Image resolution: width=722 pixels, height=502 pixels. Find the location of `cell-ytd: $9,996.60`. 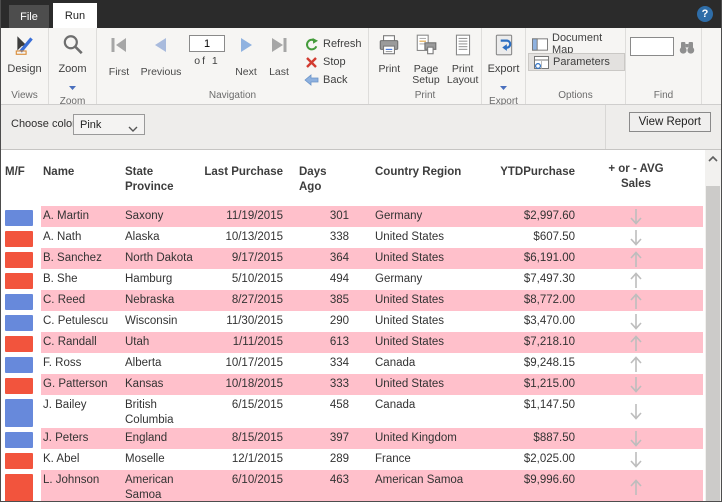

cell-ytd: $9,996.60 is located at coordinates (527, 485).